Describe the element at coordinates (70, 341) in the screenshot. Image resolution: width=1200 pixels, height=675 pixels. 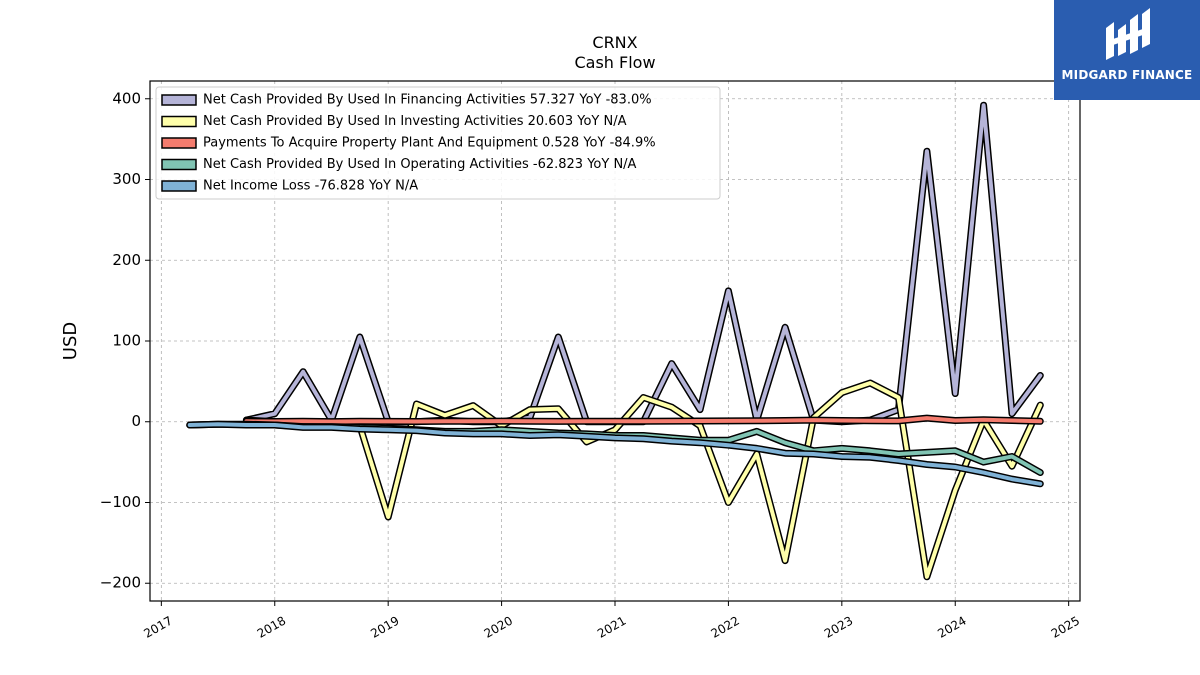
I see `y-axis-label: USD` at that location.